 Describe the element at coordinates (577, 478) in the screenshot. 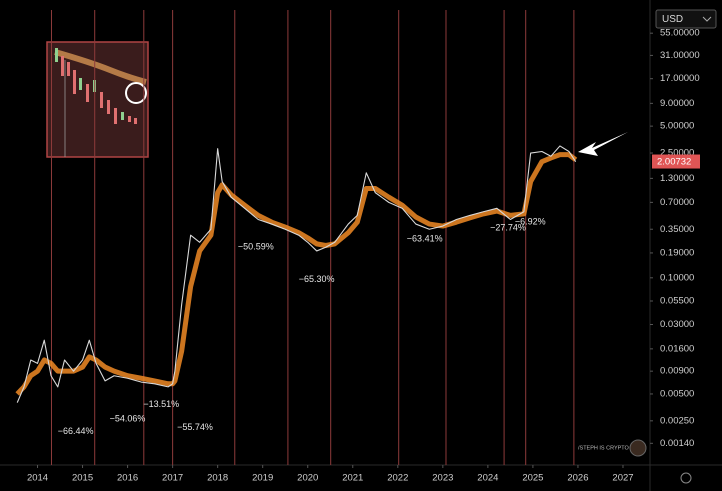

I see `x-tick-label: 2026` at that location.